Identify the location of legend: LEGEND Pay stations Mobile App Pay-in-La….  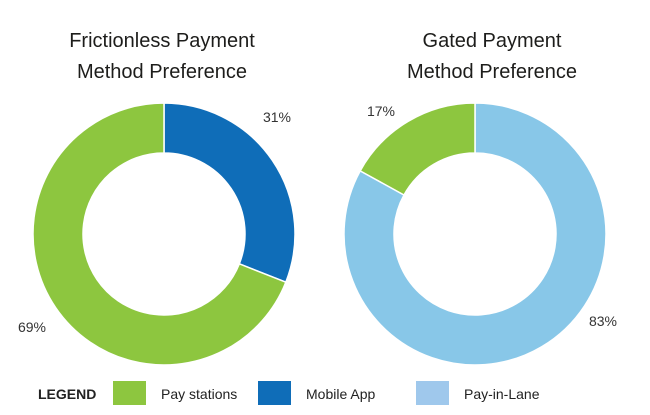
(325, 394).